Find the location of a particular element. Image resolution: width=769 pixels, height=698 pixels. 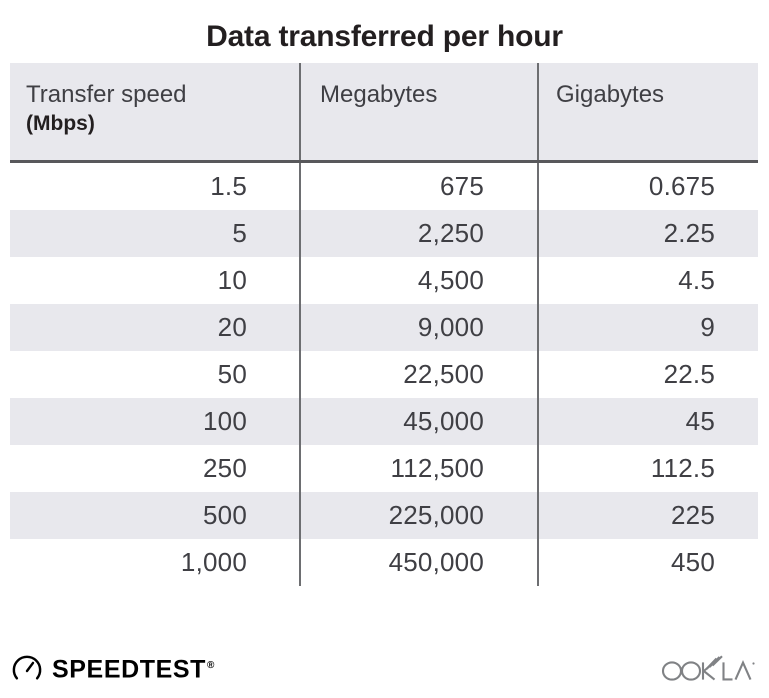

cell-transfer-speed: 500 is located at coordinates (155, 515).